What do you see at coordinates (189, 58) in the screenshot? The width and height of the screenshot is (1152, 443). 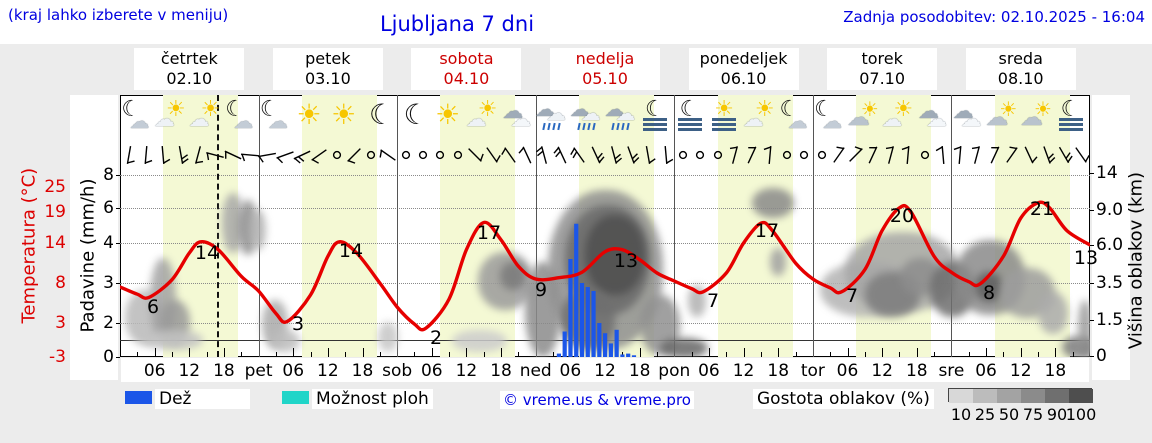 I see `day-name: četrtek` at bounding box center [189, 58].